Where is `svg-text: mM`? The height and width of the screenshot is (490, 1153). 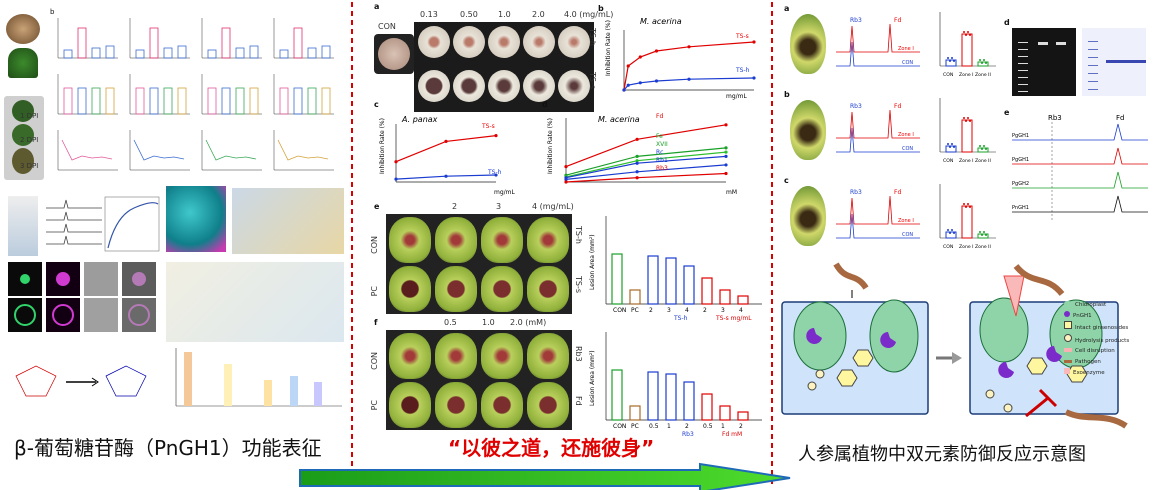 svg-text: mM is located at coordinates (731, 192).